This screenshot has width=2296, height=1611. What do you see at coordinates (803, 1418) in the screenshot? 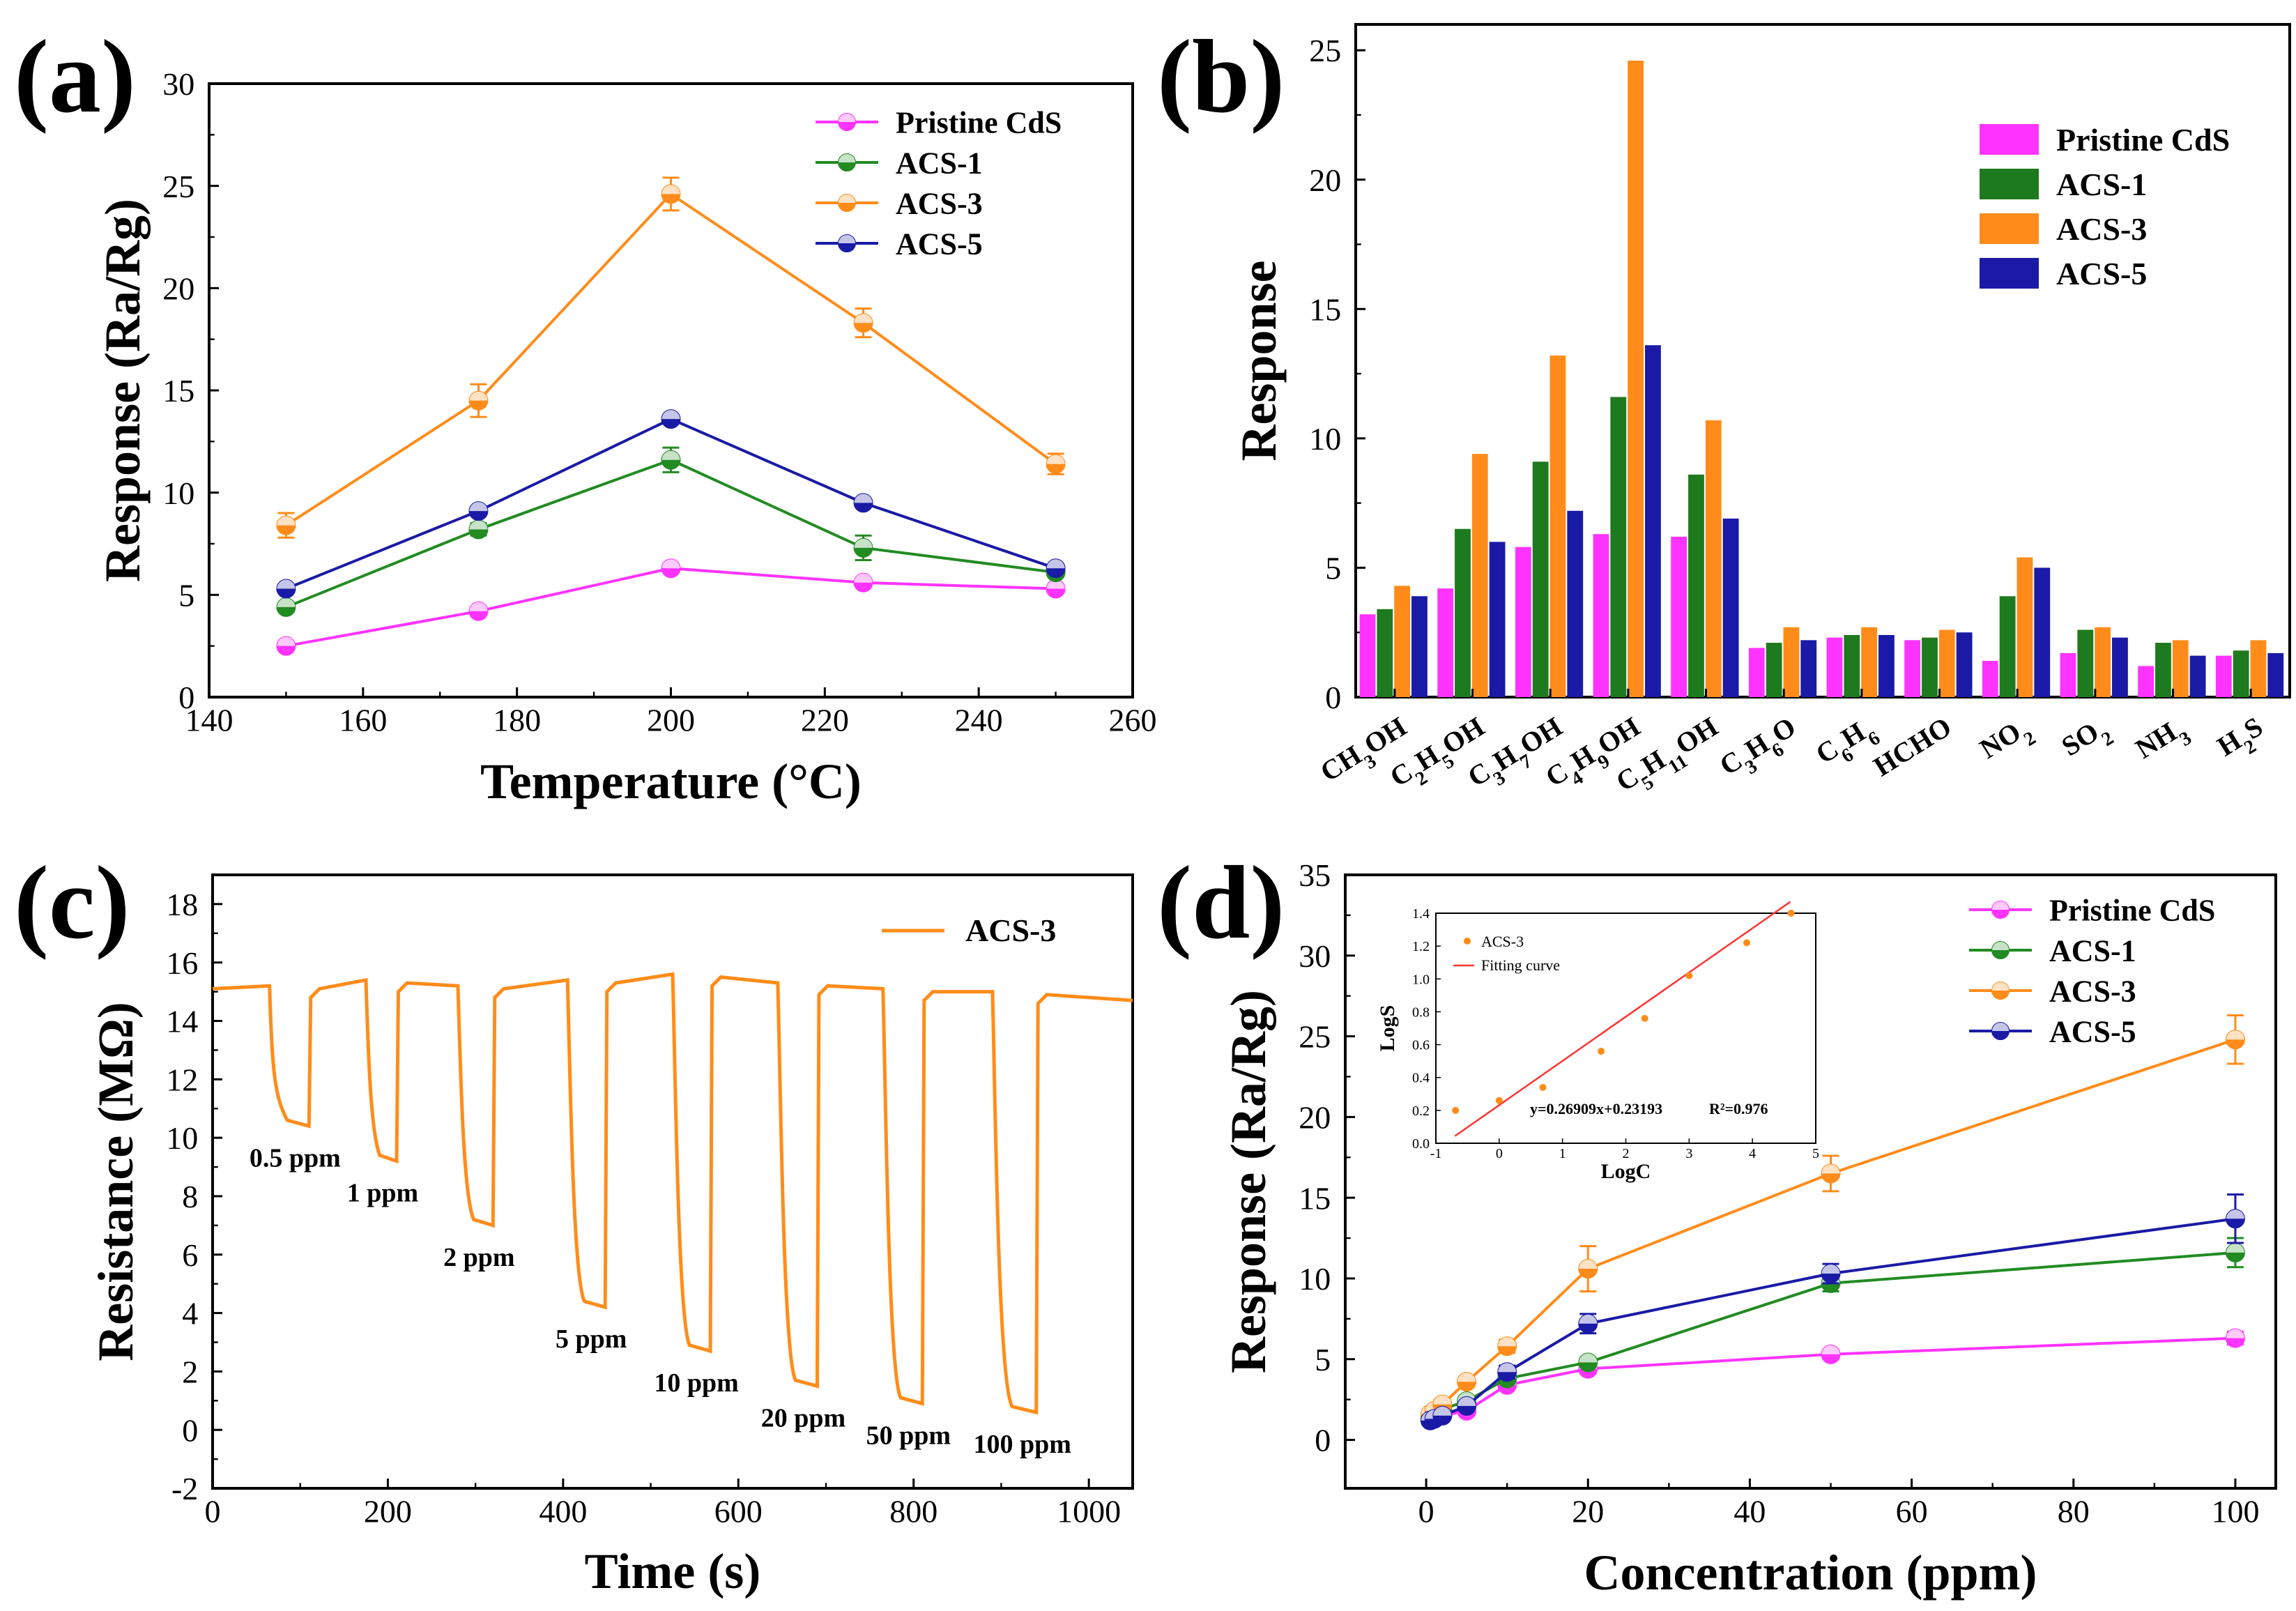
I see `concentration-annotation: 20 ppm` at bounding box center [803, 1418].